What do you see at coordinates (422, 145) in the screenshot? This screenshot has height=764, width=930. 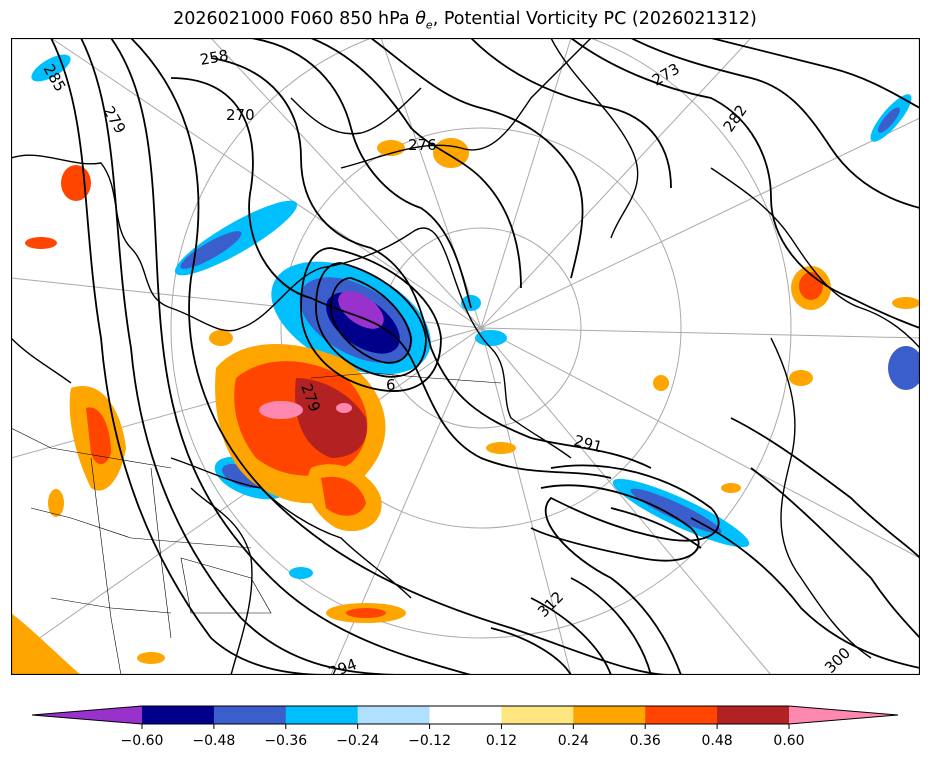 I see `contour-label: 276` at bounding box center [422, 145].